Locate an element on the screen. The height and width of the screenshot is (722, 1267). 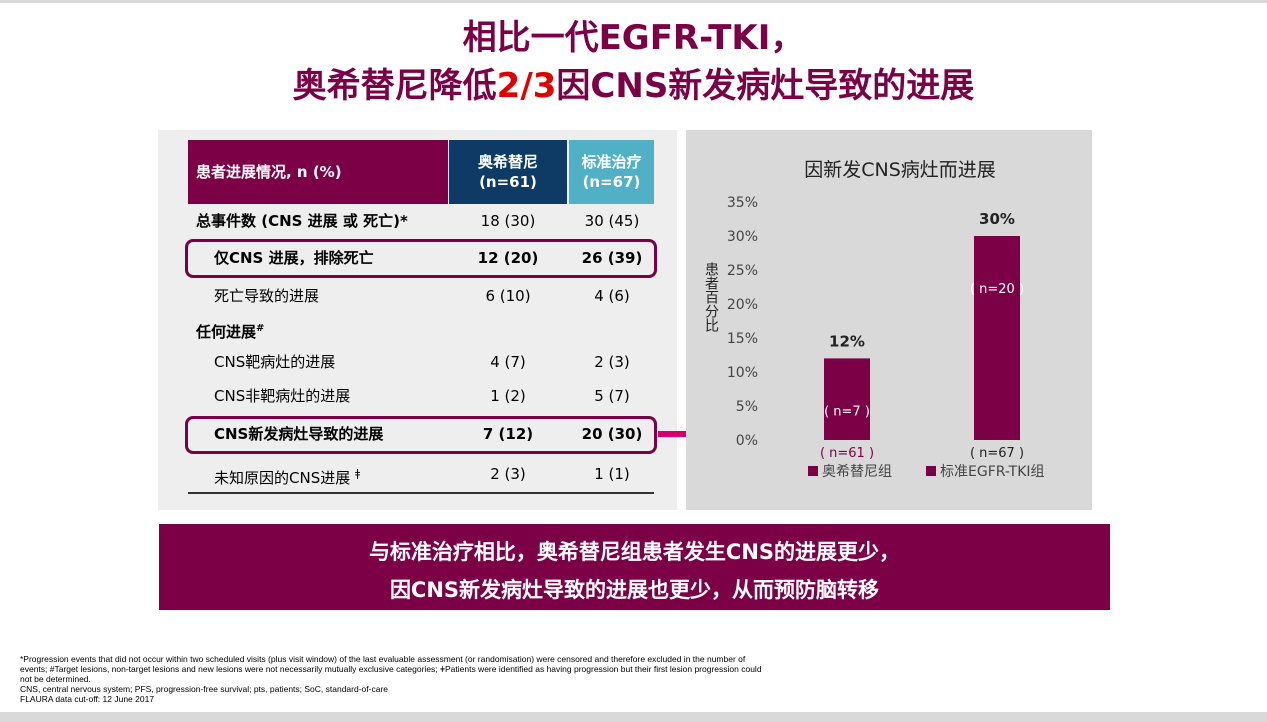
row-label: 总事件数 (CNS 进展 或 死亡)* is located at coordinates (302, 221).